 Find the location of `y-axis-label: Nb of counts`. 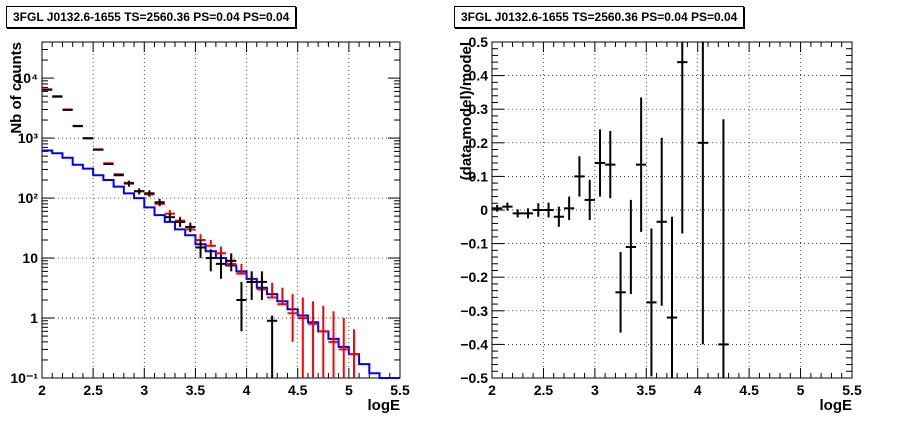

y-axis-label: Nb of counts is located at coordinates (16, 88).